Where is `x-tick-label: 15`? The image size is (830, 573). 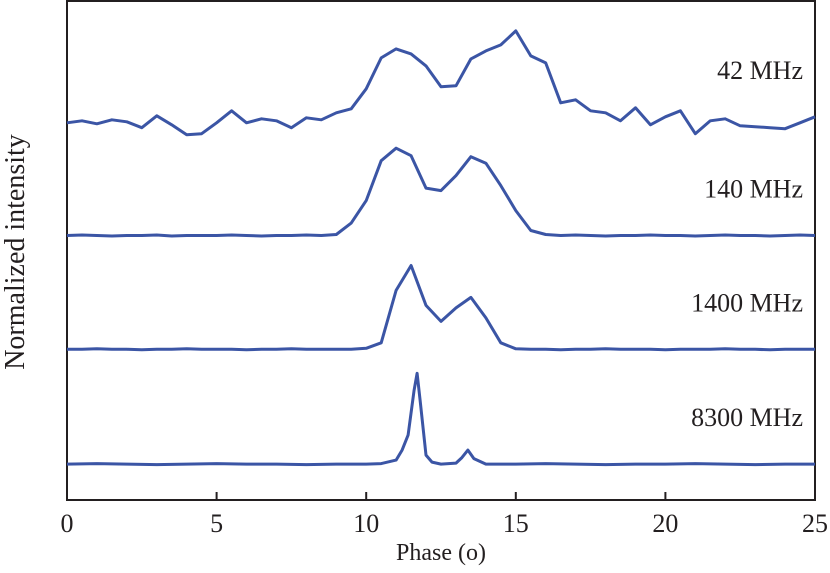
x-tick-label: 15 is located at coordinates (516, 523).